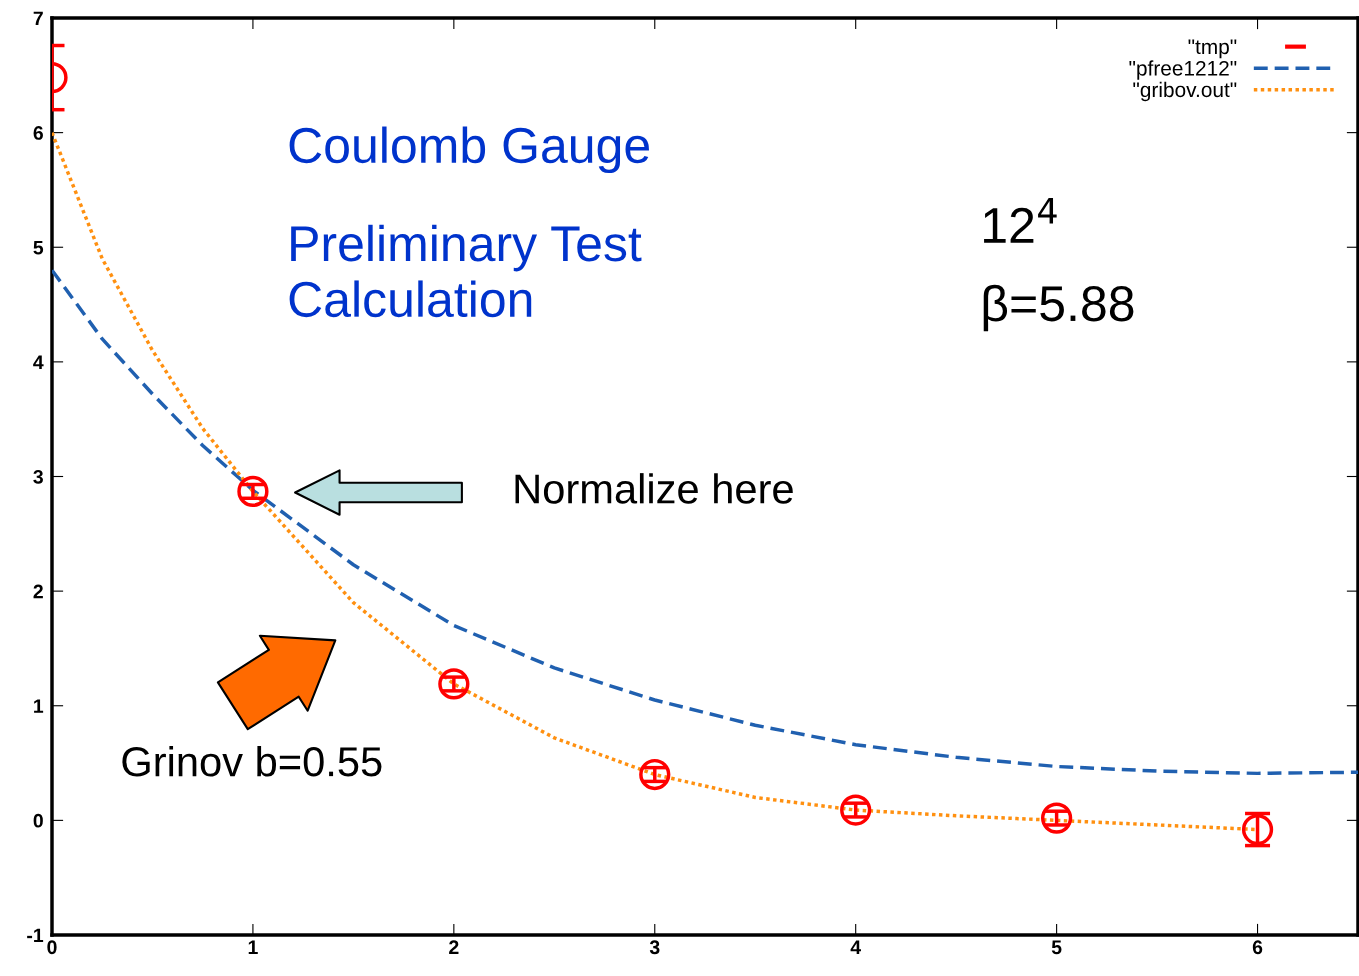  What do you see at coordinates (1257, 947) in the screenshot?
I see `x-tick-label: 6` at bounding box center [1257, 947].